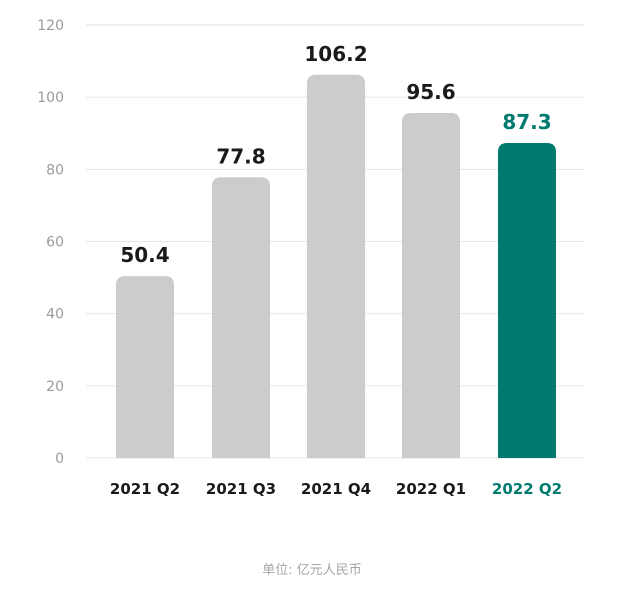  Describe the element at coordinates (312, 570) in the screenshot. I see `unit-note: 单位: 亿元人民币` at that location.